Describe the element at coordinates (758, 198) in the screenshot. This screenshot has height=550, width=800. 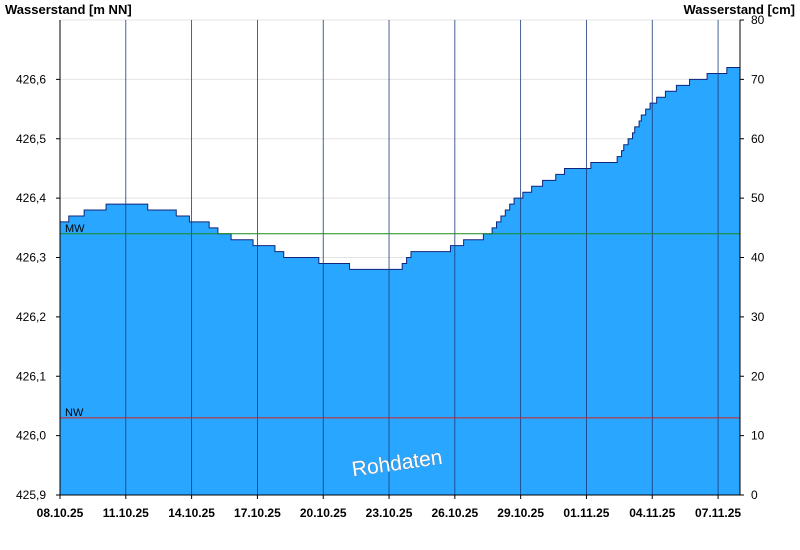
I see `y-right-tick-label-5: 50` at that location.